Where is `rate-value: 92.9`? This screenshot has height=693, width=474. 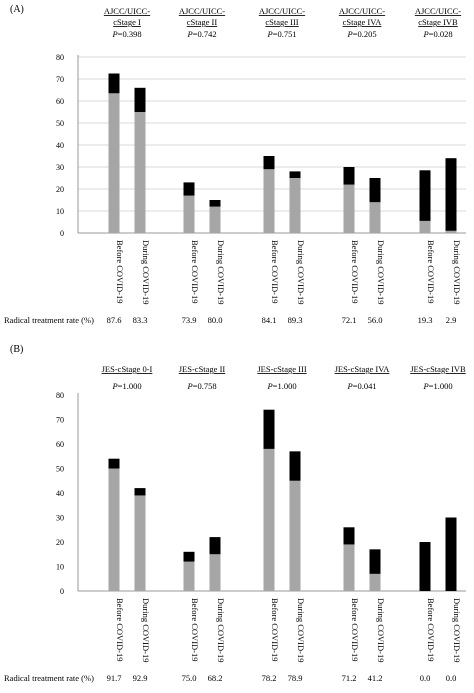 rate-value: 92.9 is located at coordinates (140, 678).